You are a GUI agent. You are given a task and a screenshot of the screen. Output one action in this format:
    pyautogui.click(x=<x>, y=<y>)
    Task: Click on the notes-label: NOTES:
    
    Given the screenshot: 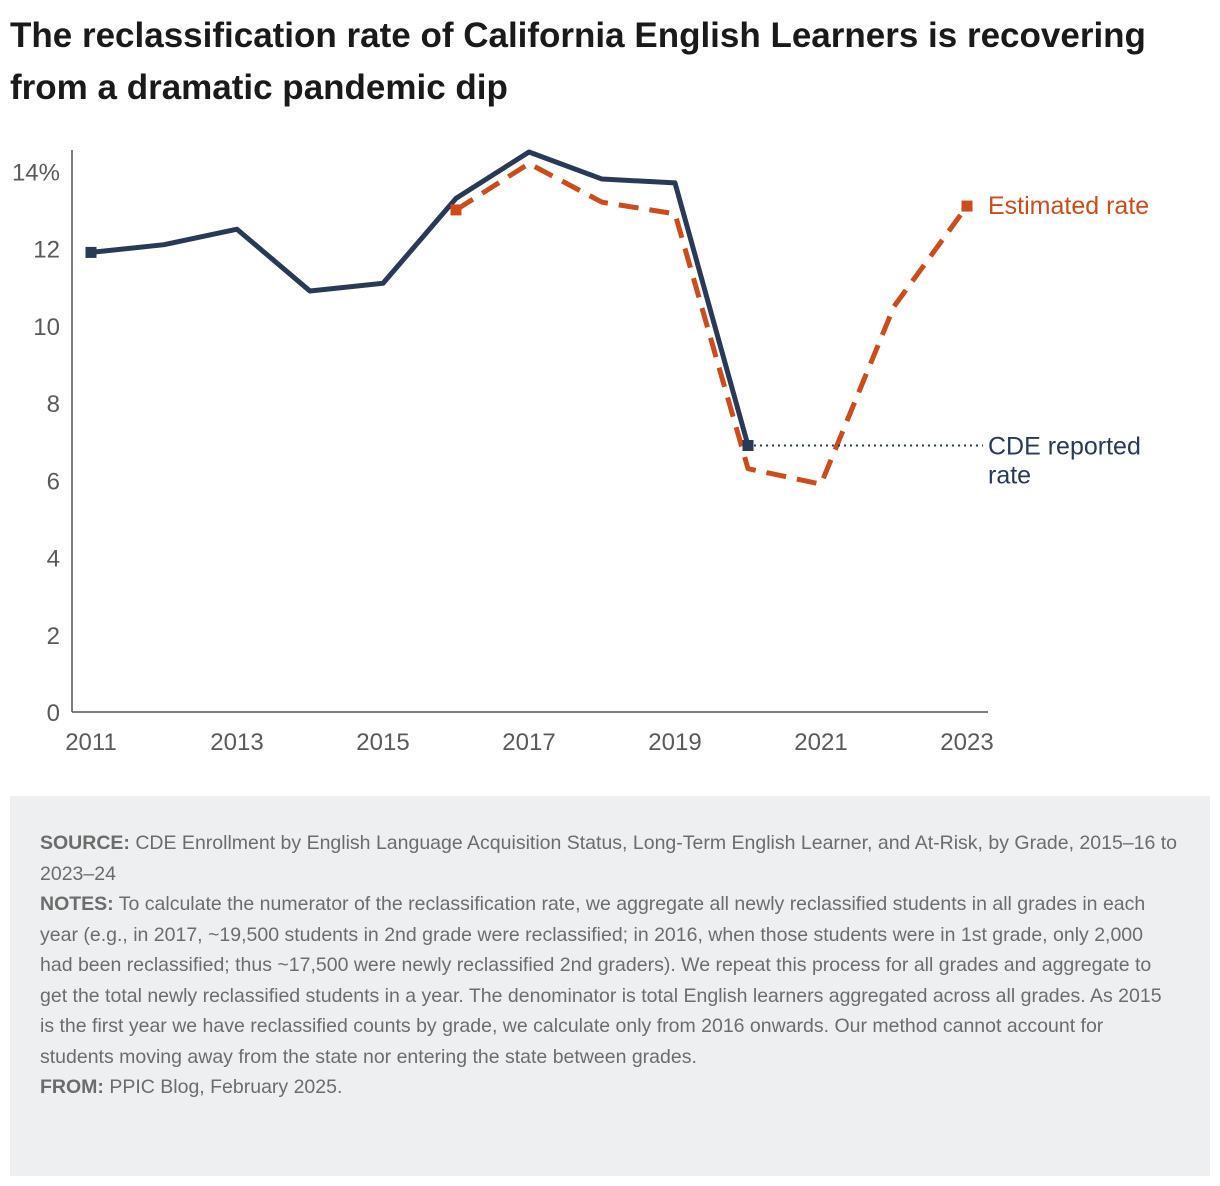 What is the action you would take?
    pyautogui.click(x=77, y=904)
    